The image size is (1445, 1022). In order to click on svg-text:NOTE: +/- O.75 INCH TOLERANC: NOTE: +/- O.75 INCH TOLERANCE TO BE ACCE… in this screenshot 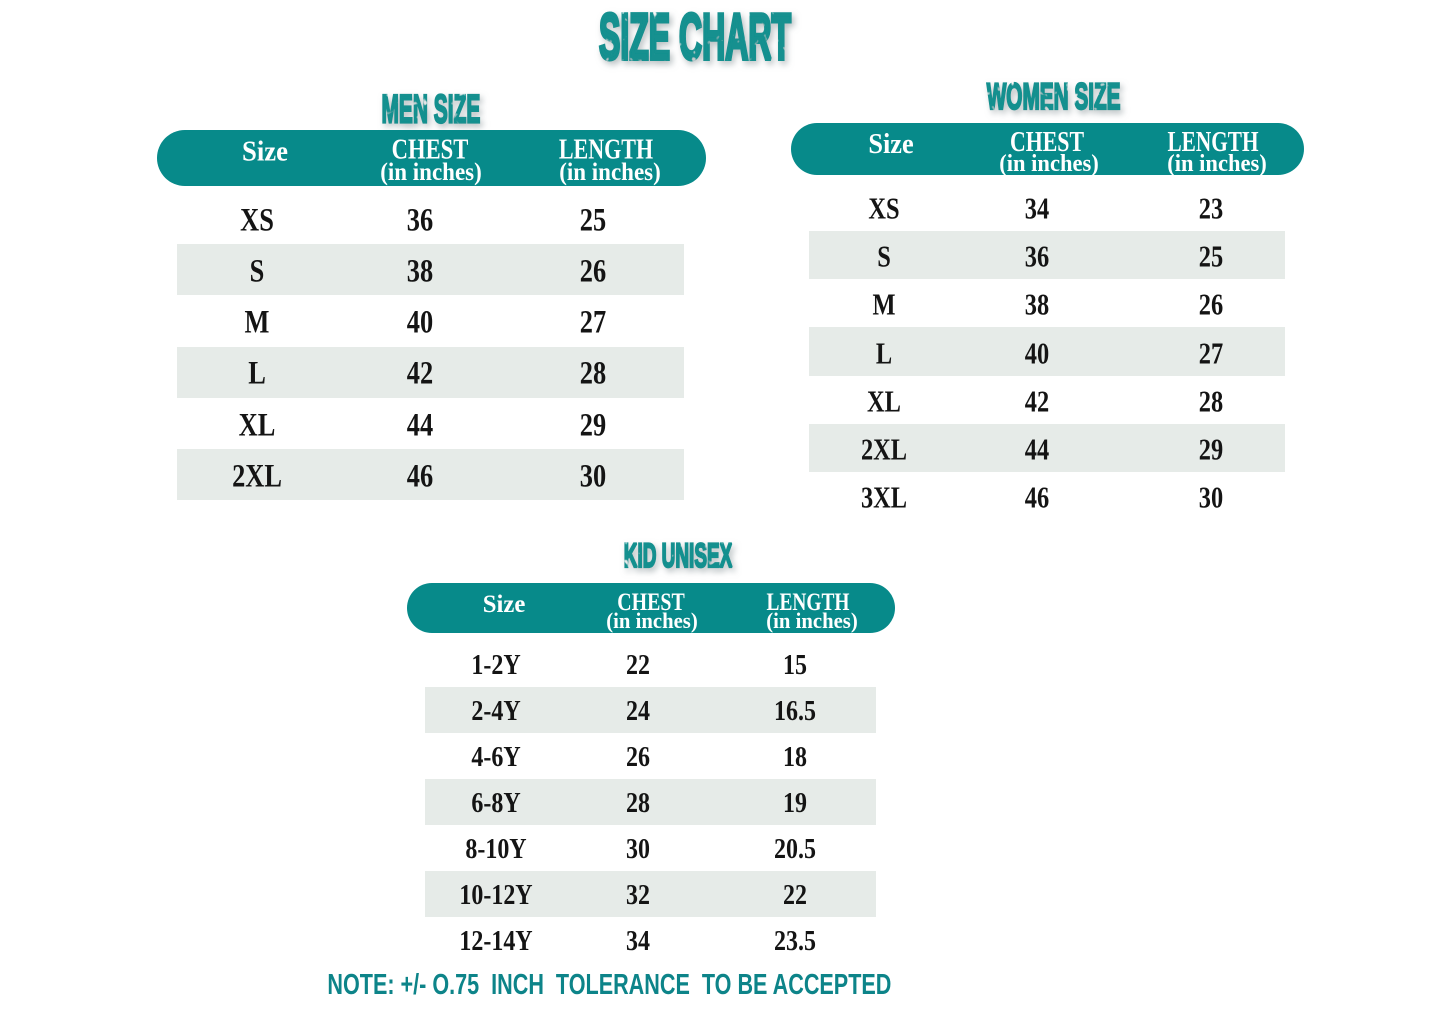, I will do `click(609, 985)`.